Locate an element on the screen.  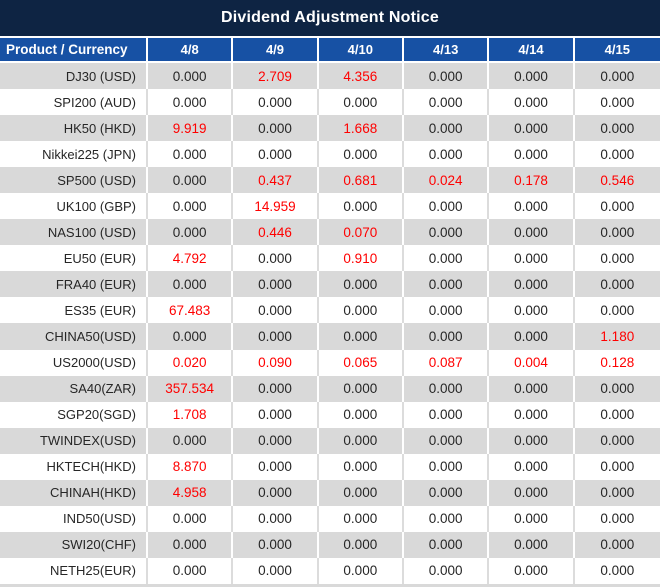
product-cell: CHINA50(USD) is located at coordinates (74, 336).